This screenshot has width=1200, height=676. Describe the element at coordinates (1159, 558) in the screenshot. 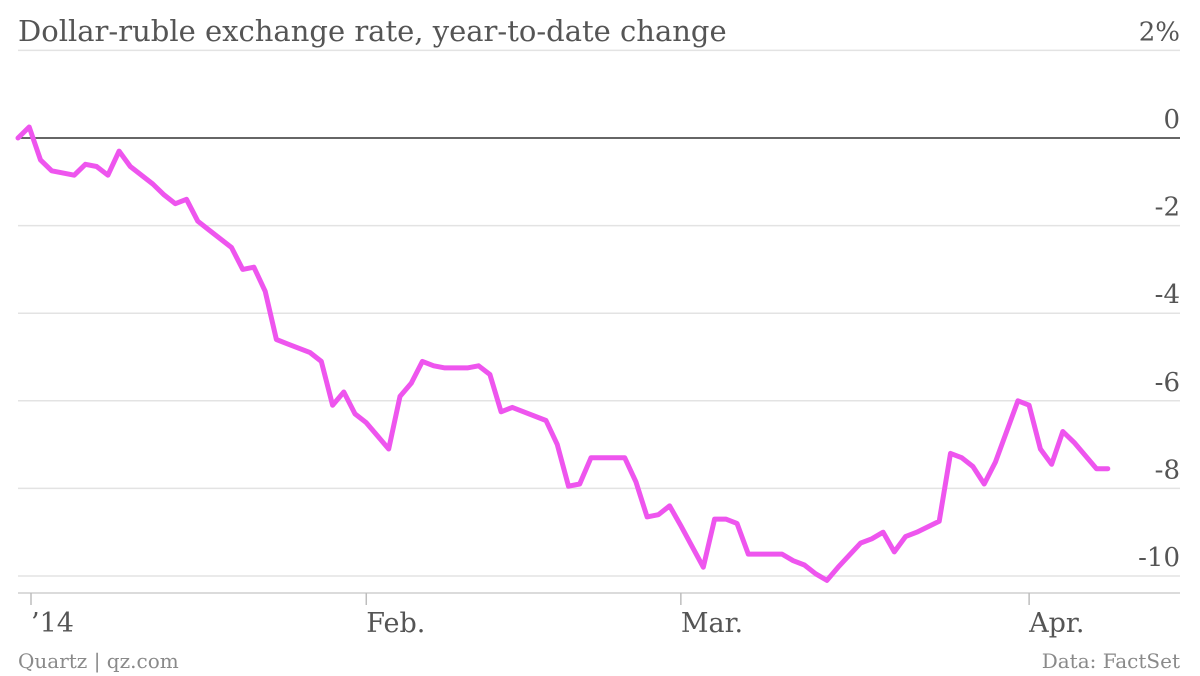

I see `y-tick-label: -10` at that location.